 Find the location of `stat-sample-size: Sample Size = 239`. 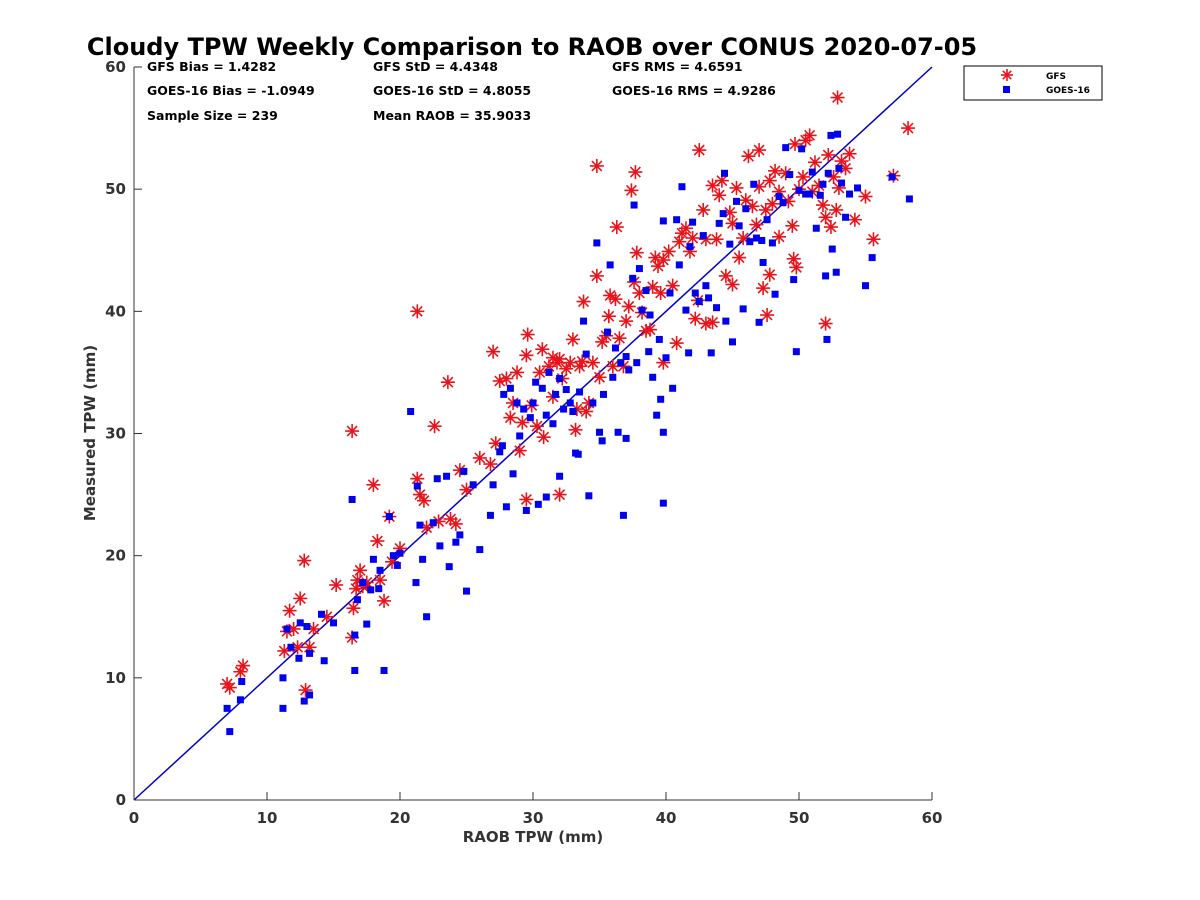

stat-sample-size: Sample Size = 239 is located at coordinates (212, 115).